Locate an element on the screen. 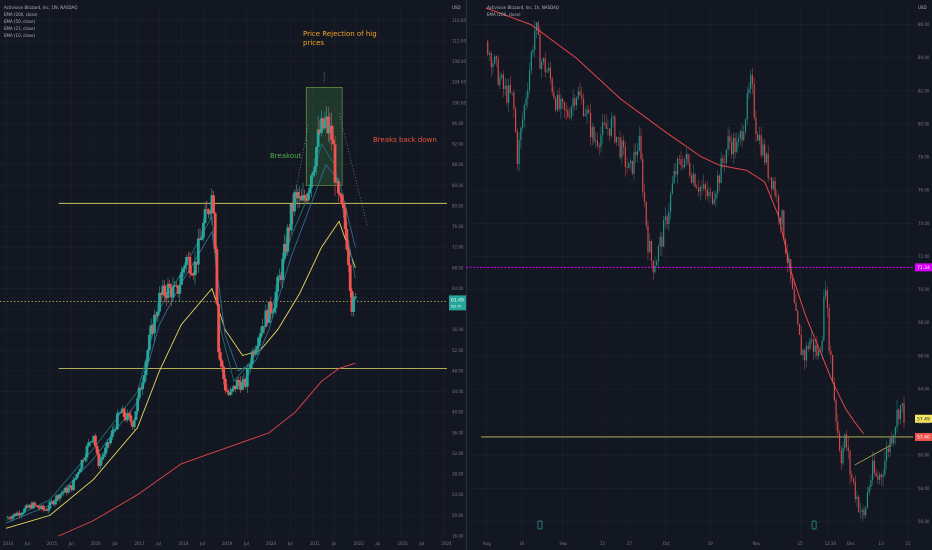 Image resolution: width=932 pixels, height=550 pixels. right-x-tick-1: 16 is located at coordinates (522, 543).